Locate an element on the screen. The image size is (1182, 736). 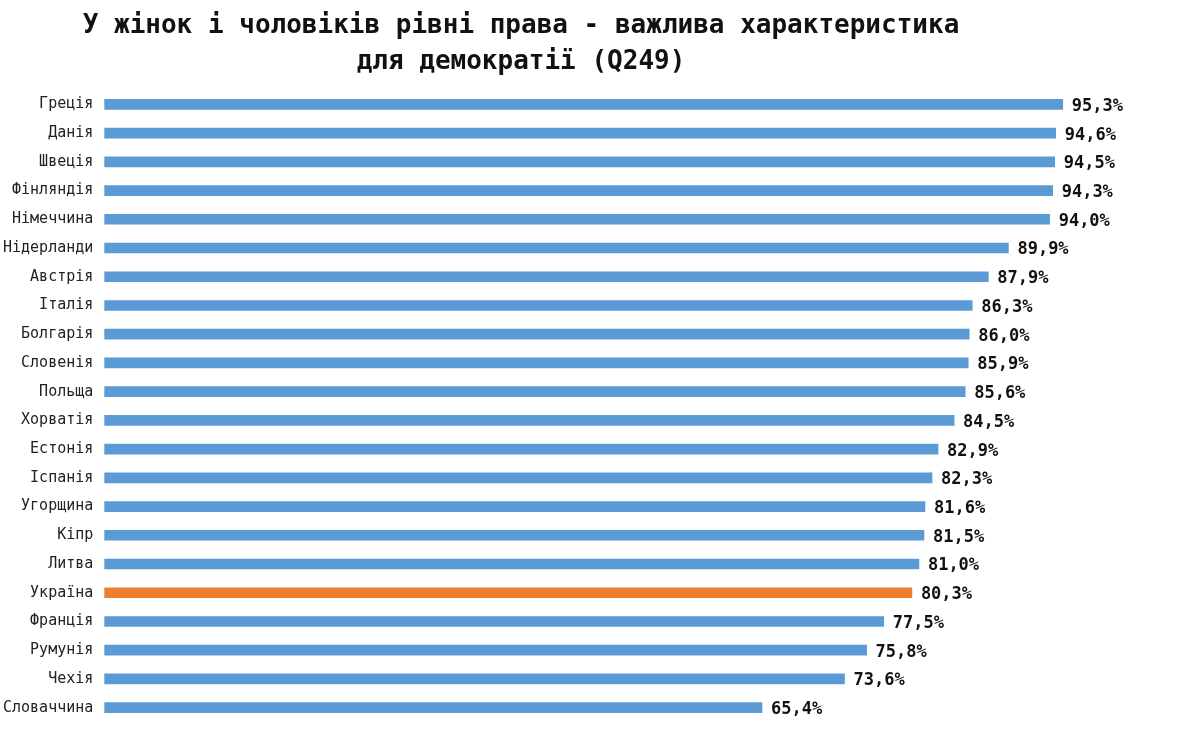
y-tick-label: Угорщина is located at coordinates (57, 505).